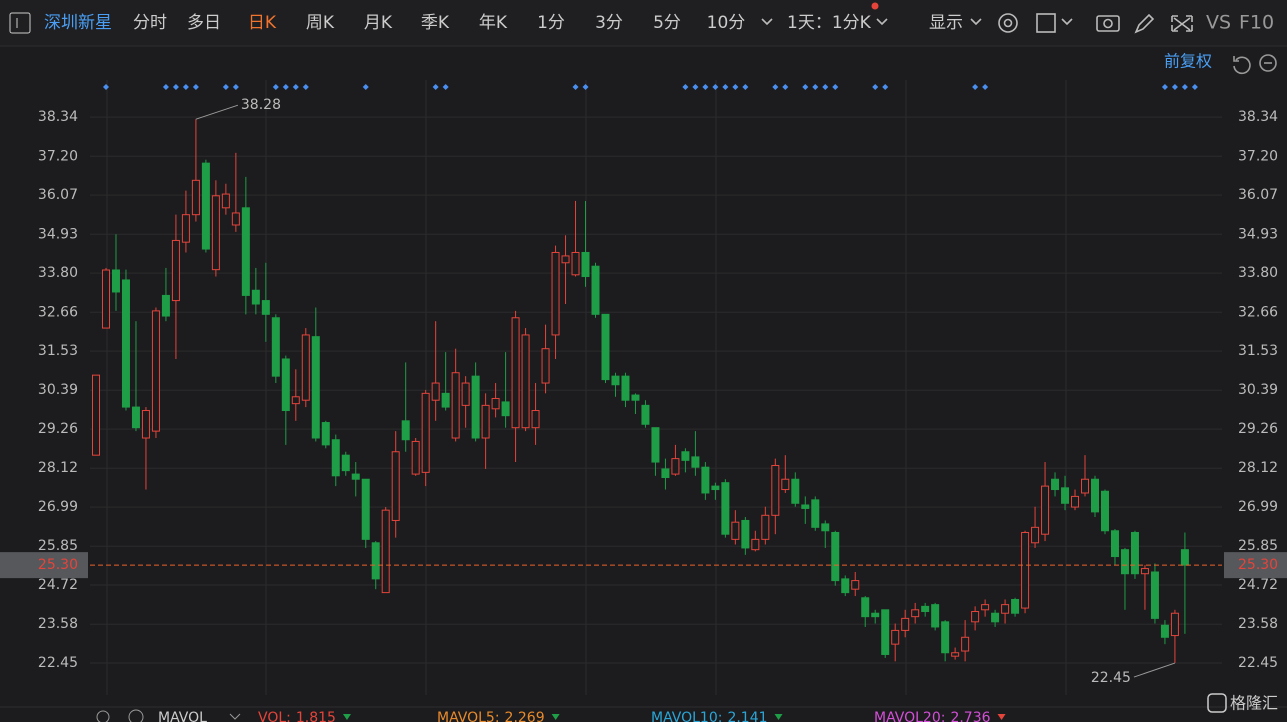  What do you see at coordinates (150, 23) in the screenshot?
I see `period-tab: 分时` at bounding box center [150, 23].